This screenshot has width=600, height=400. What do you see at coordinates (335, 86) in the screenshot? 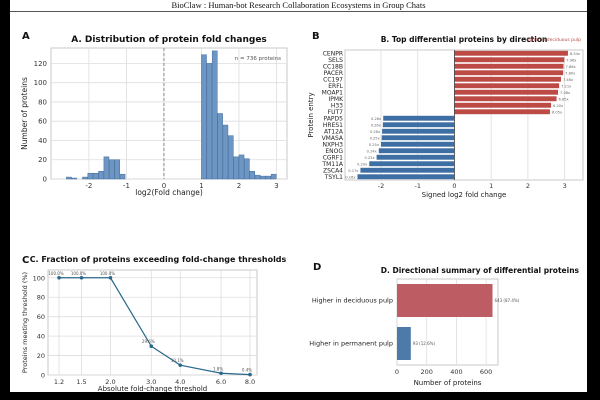
I see `svg-text: ERFL` at bounding box center [335, 86].